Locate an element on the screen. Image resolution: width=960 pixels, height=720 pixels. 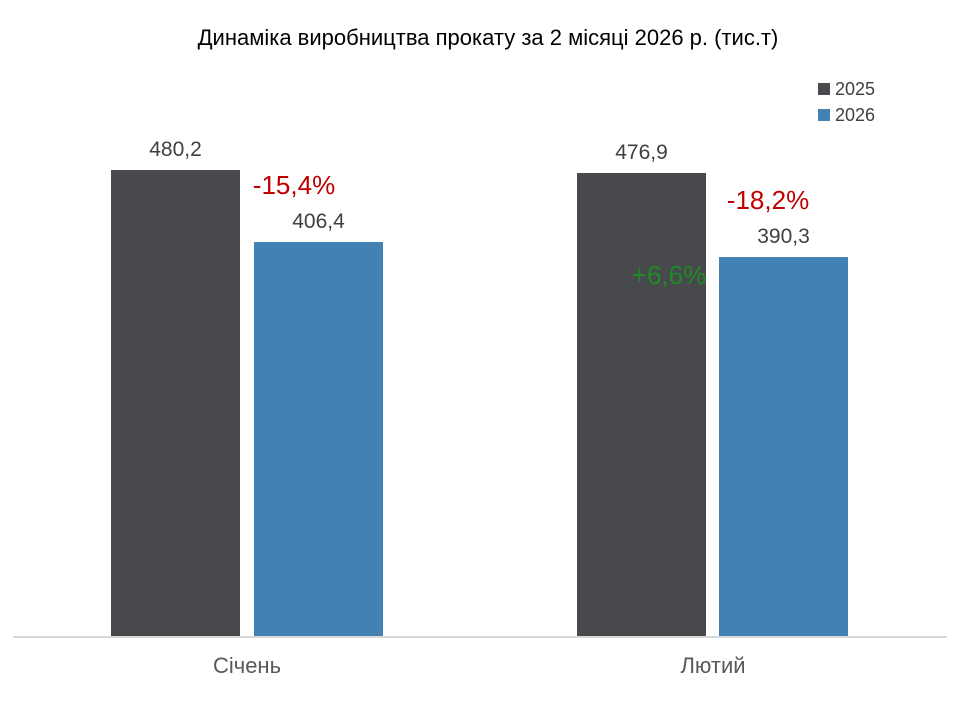
bar-2025-Лютий is located at coordinates (641, 404).